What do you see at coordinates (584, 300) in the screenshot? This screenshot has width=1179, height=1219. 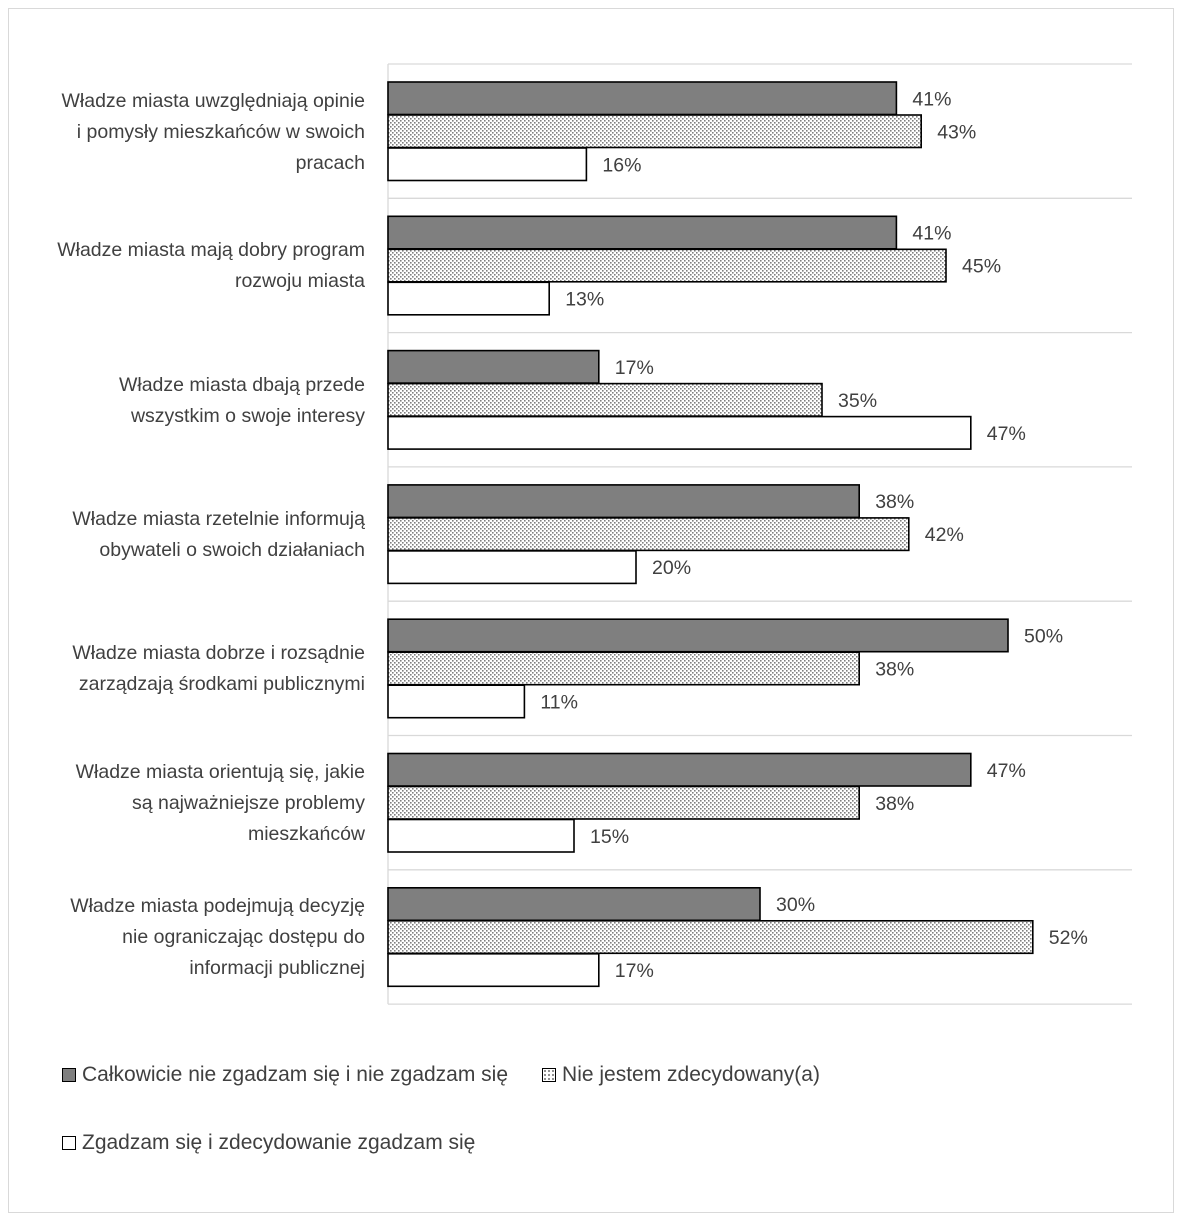 I see `bar-value-label: 13%` at bounding box center [584, 300].